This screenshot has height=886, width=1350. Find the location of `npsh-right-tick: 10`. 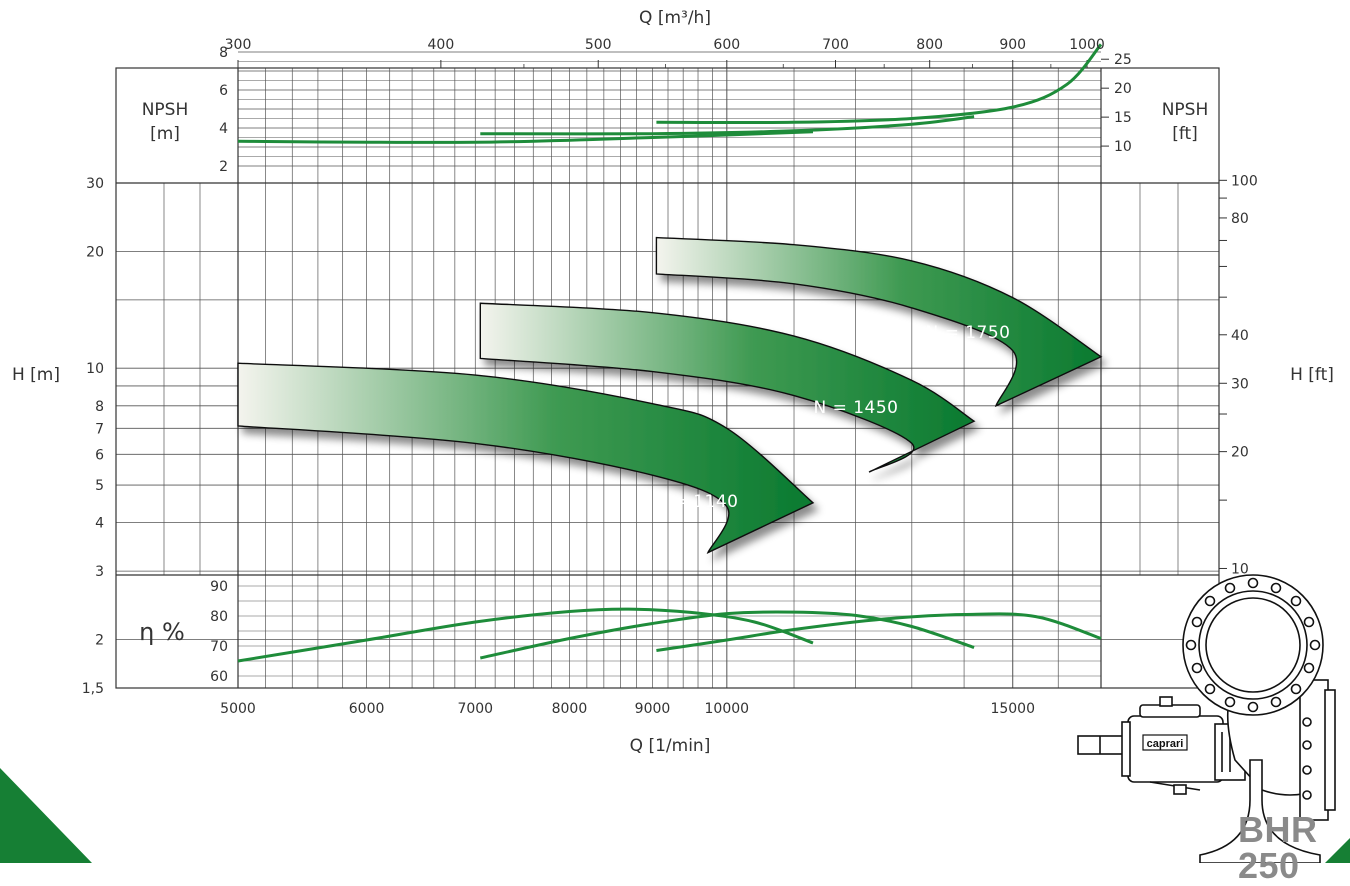

npsh-right-tick: 10 is located at coordinates (1123, 147).